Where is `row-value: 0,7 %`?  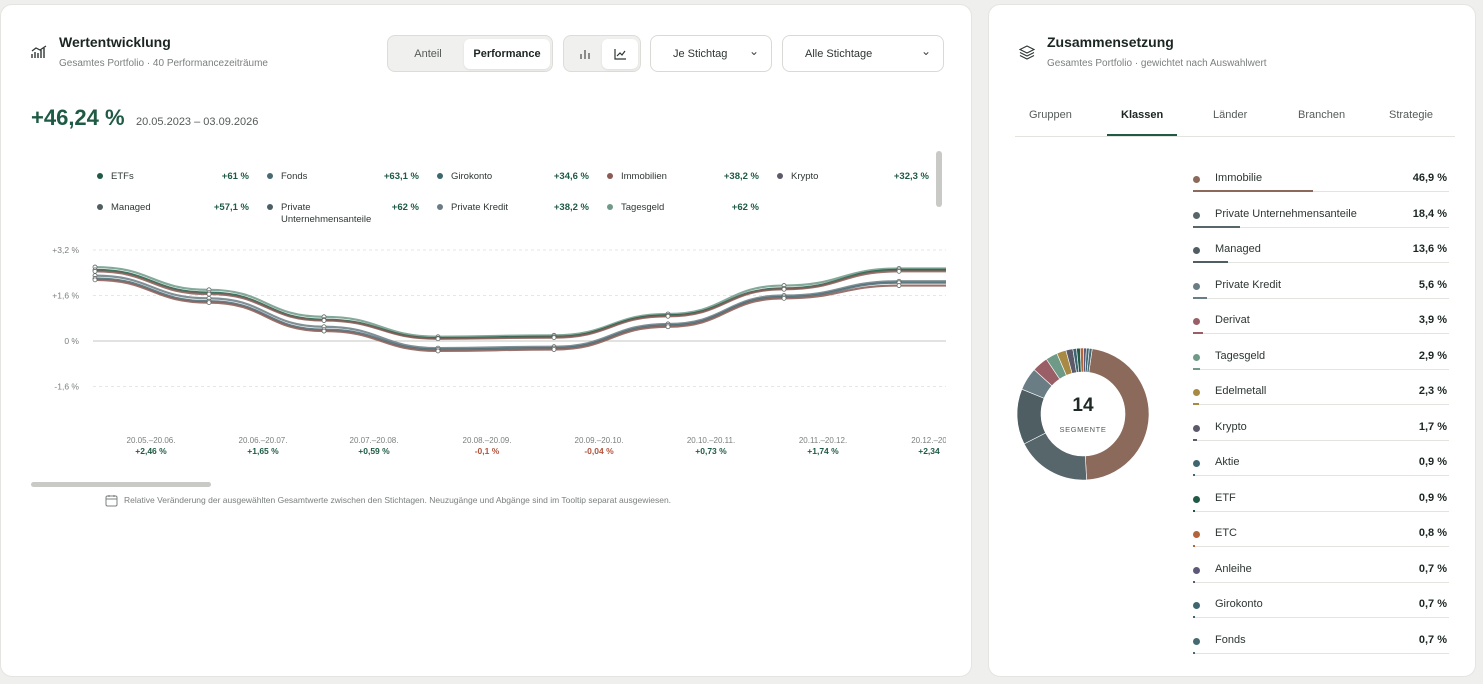
row-value: 0,7 % is located at coordinates (1432, 568).